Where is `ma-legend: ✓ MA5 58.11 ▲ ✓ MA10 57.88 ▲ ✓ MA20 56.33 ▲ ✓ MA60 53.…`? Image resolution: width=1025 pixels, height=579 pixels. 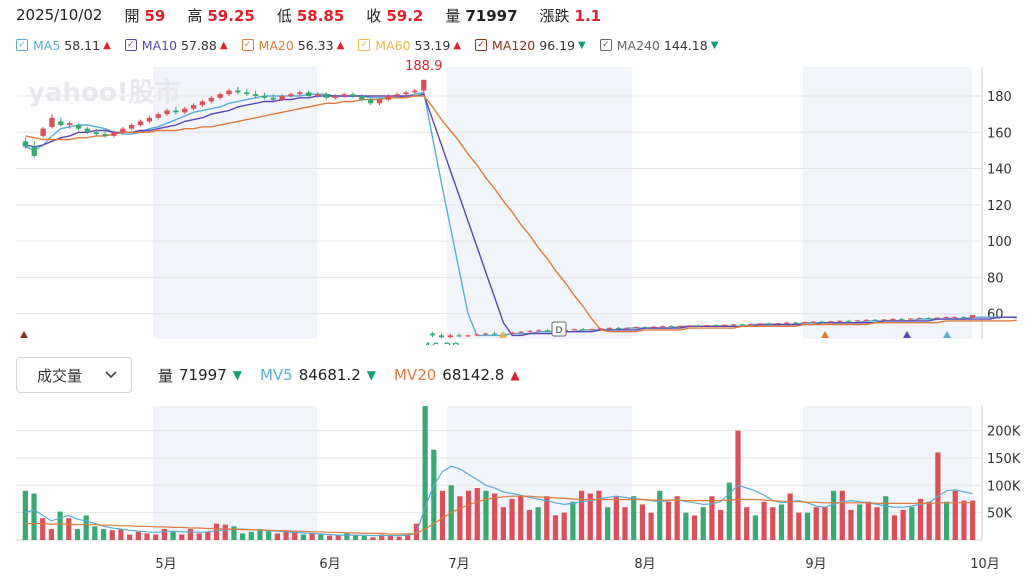 ma-legend: ✓ MA5 58.11 ▲ ✓ MA10 57.88 ▲ ✓ MA20 56.33 ▲ ✓ MA60 53.… is located at coordinates (374, 45).